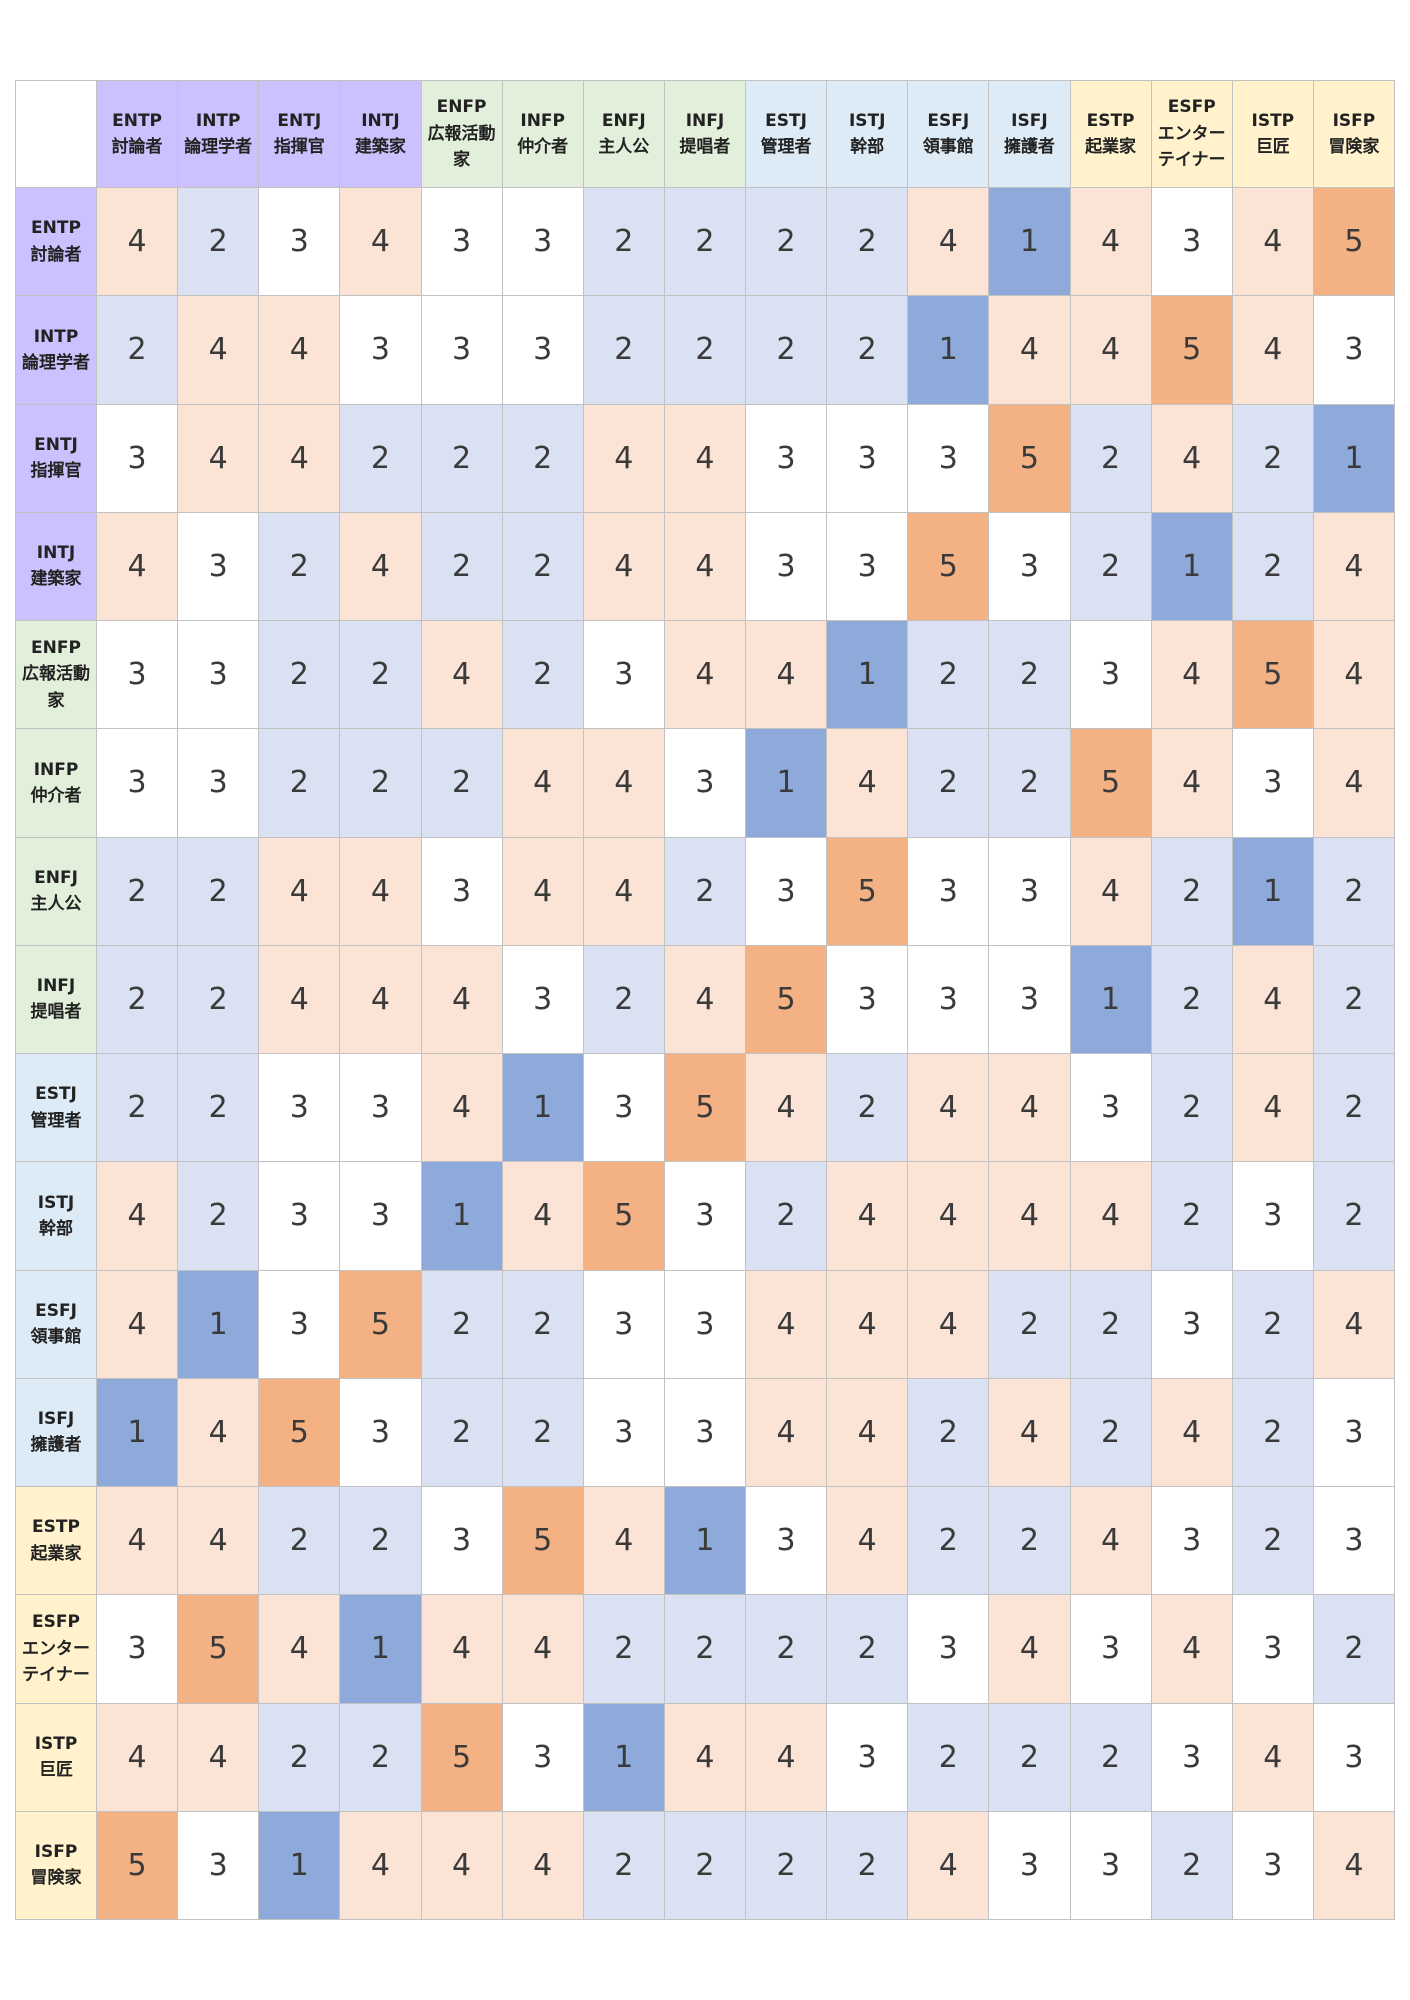 This screenshot has width=1410, height=2000. What do you see at coordinates (705, 1540) in the screenshot?
I see `heatmap-row-estp: ESTP 起業家 4 4 2 2 3 5 4 1 3 4 2 2 4 3 2 3` at bounding box center [705, 1540].